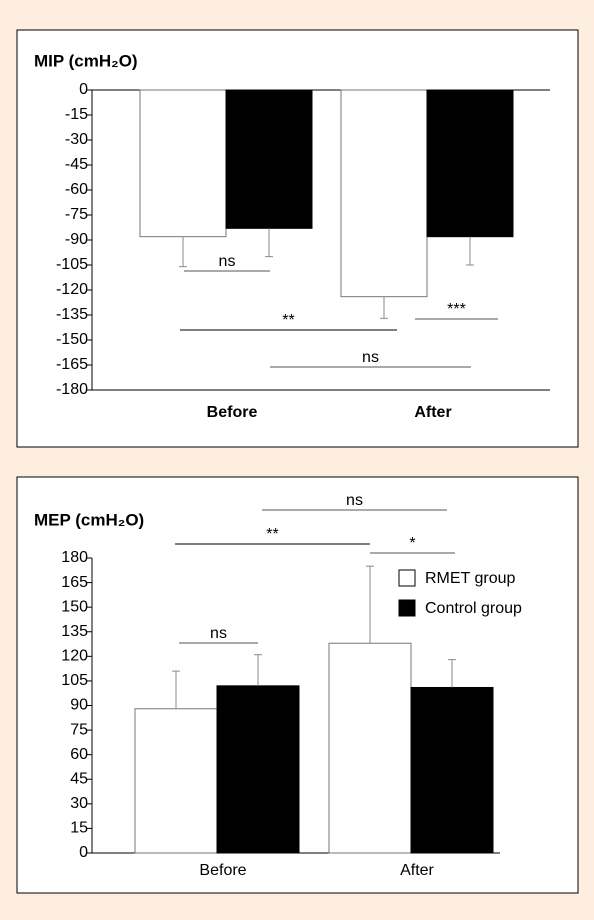 The height and width of the screenshot is (920, 594). Describe the element at coordinates (76, 239) in the screenshot. I see `y-tick-label: -90` at that location.